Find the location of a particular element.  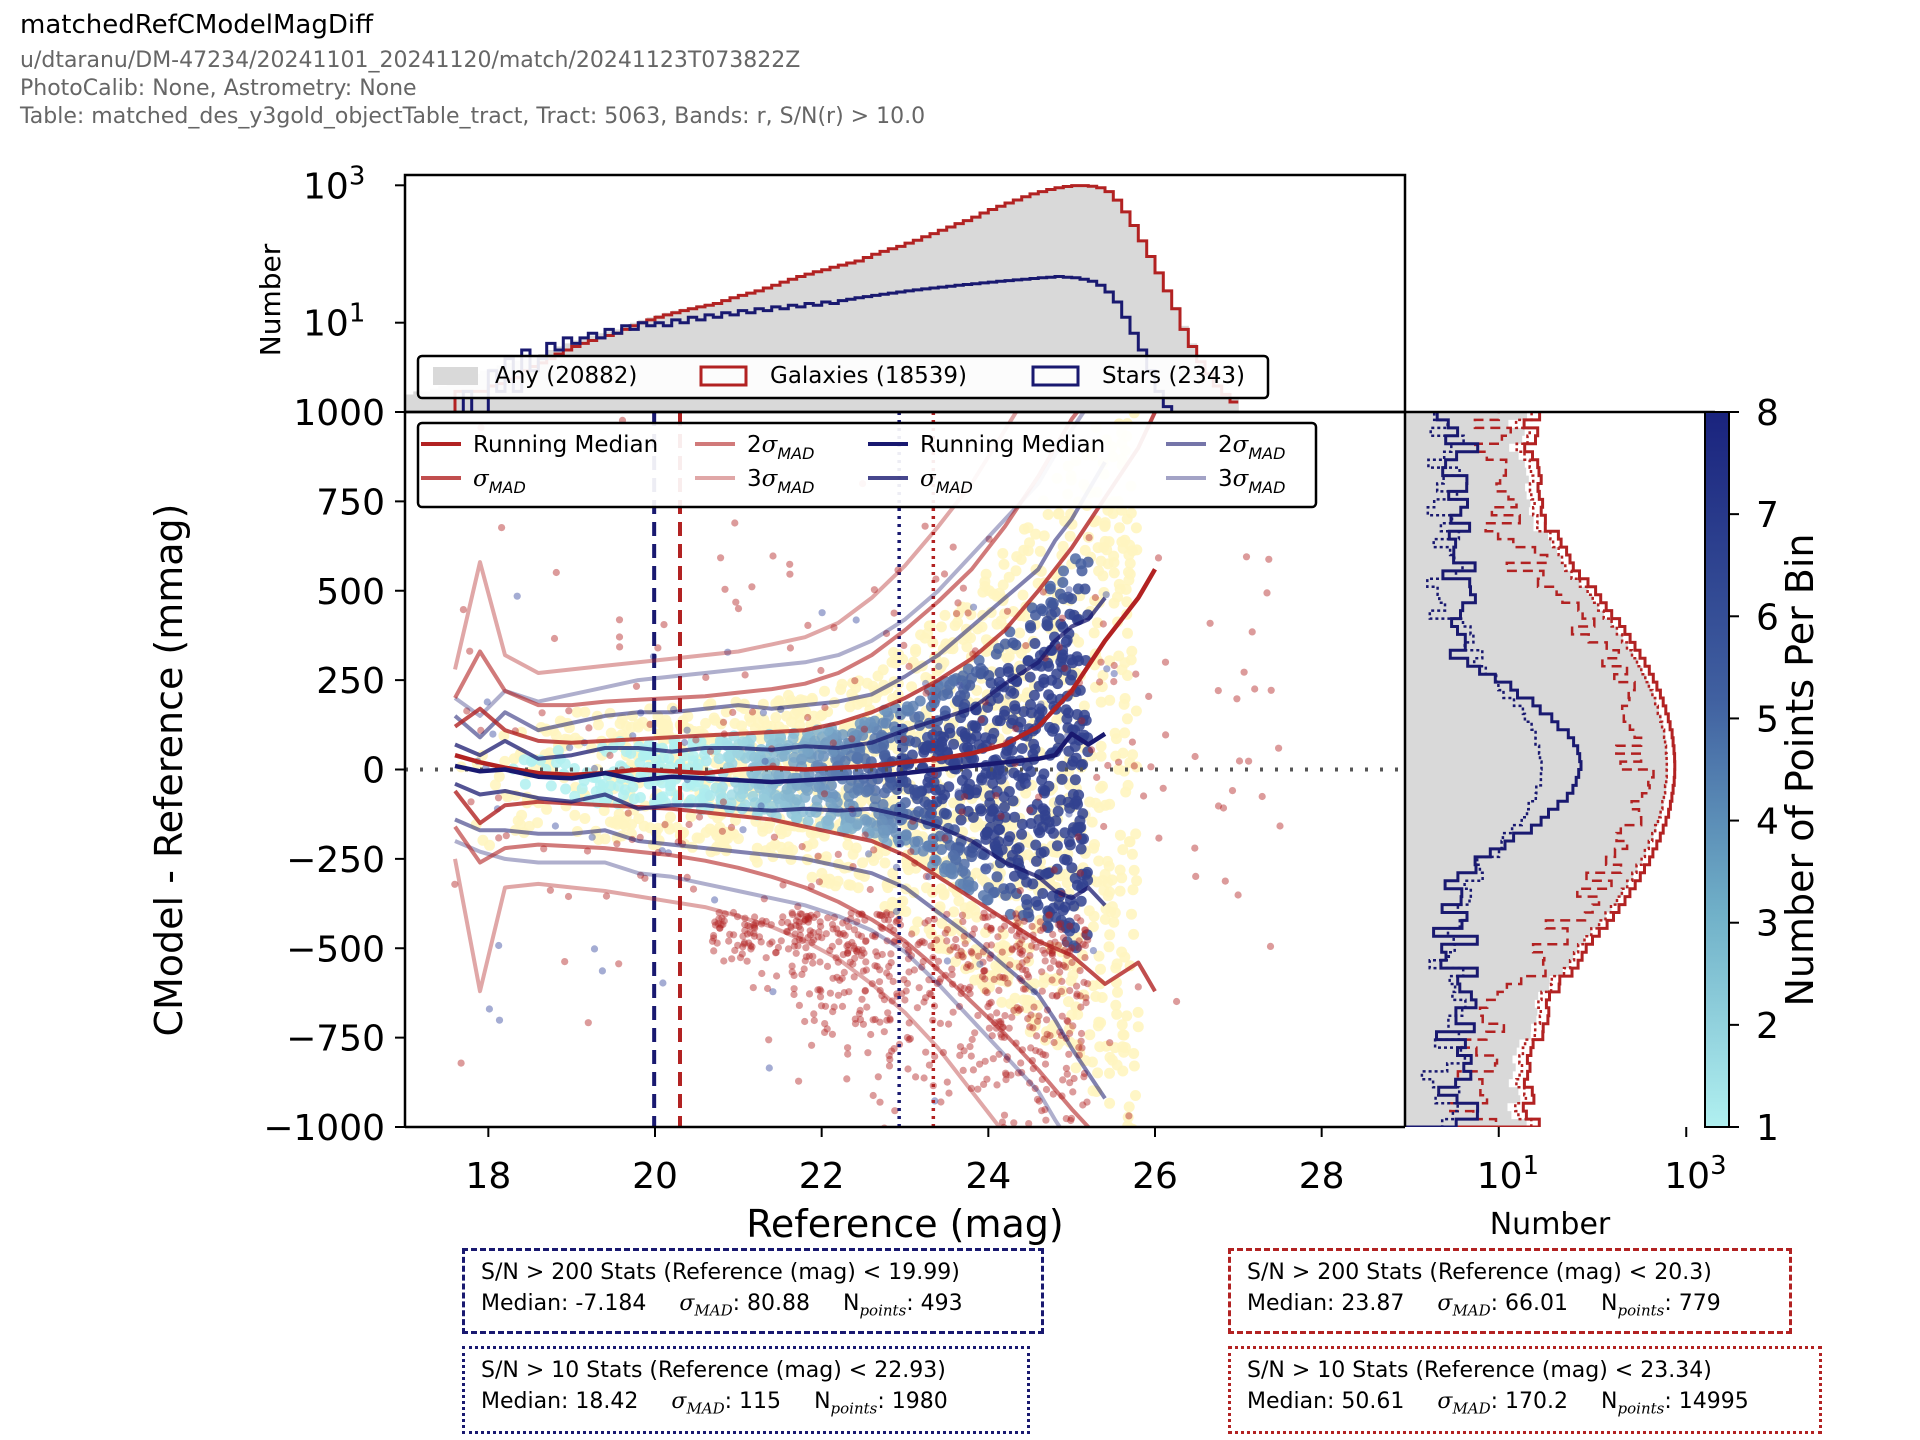

star-bright-npoints: : 493 is located at coordinates (934, 1303).